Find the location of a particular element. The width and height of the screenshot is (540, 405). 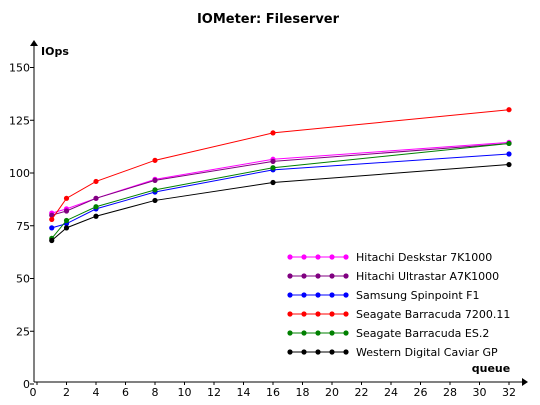

legend-label: Western Digital Caviar GP is located at coordinates (427, 352).